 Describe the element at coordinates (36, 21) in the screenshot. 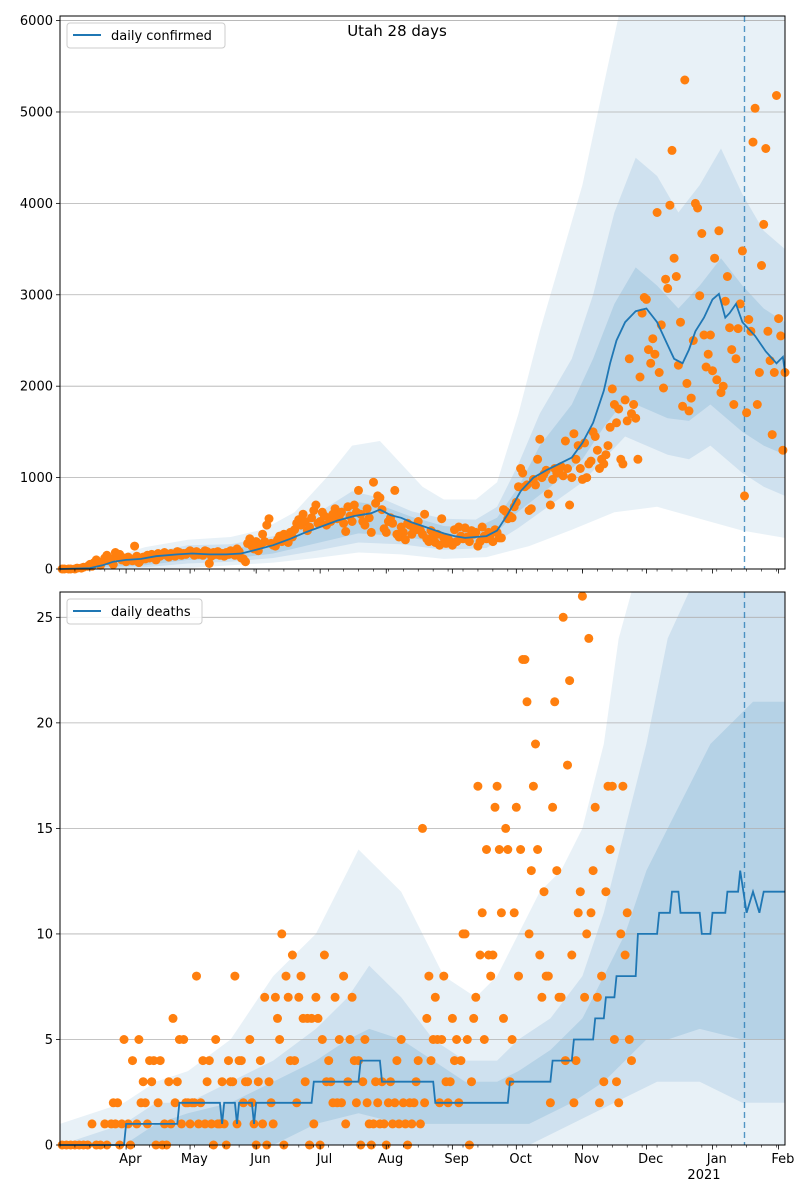

I see `y-tick-label: 6000` at that location.